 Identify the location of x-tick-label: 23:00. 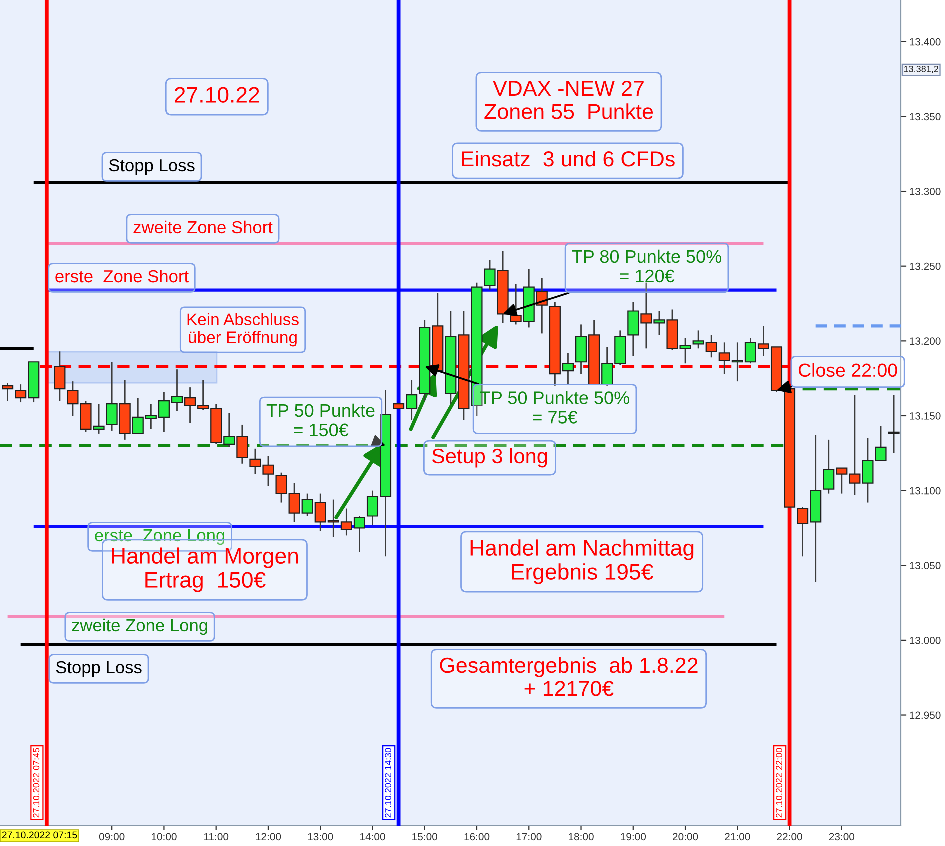
(842, 837).